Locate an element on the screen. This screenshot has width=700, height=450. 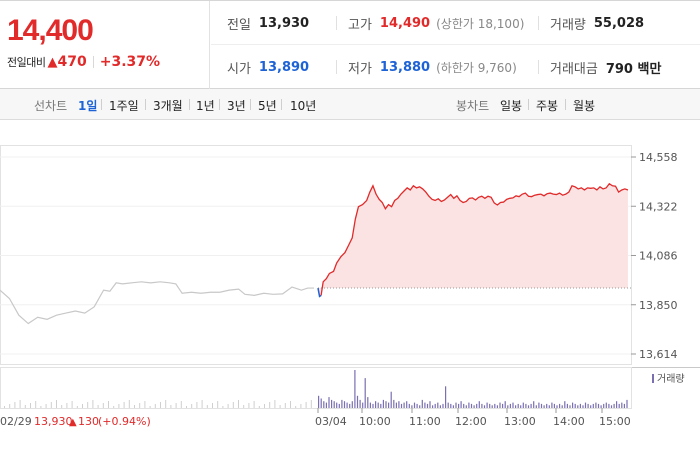
prev-day-series is located at coordinates (157, 303).